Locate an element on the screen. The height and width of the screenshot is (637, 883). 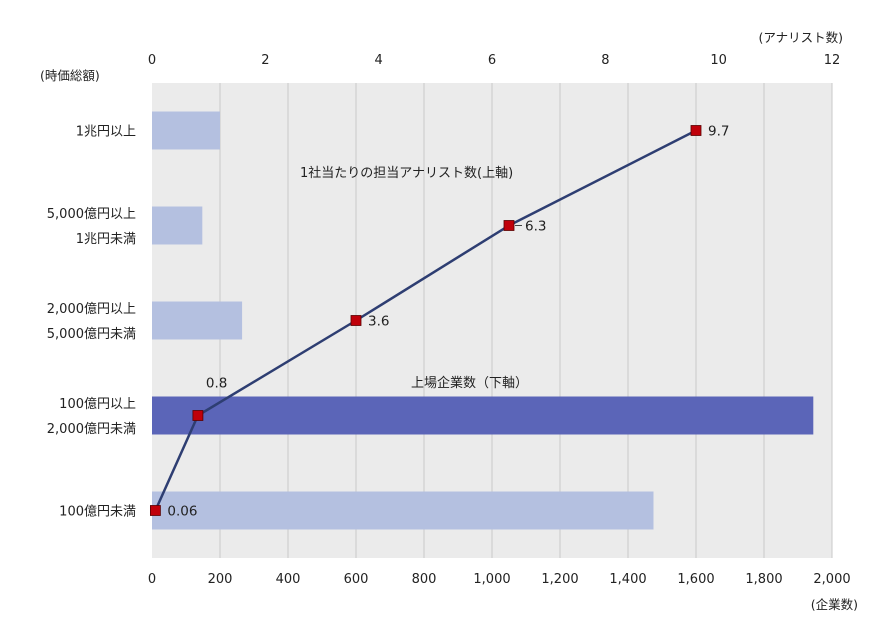
category-label: 2,000億円未満 is located at coordinates (91, 429).